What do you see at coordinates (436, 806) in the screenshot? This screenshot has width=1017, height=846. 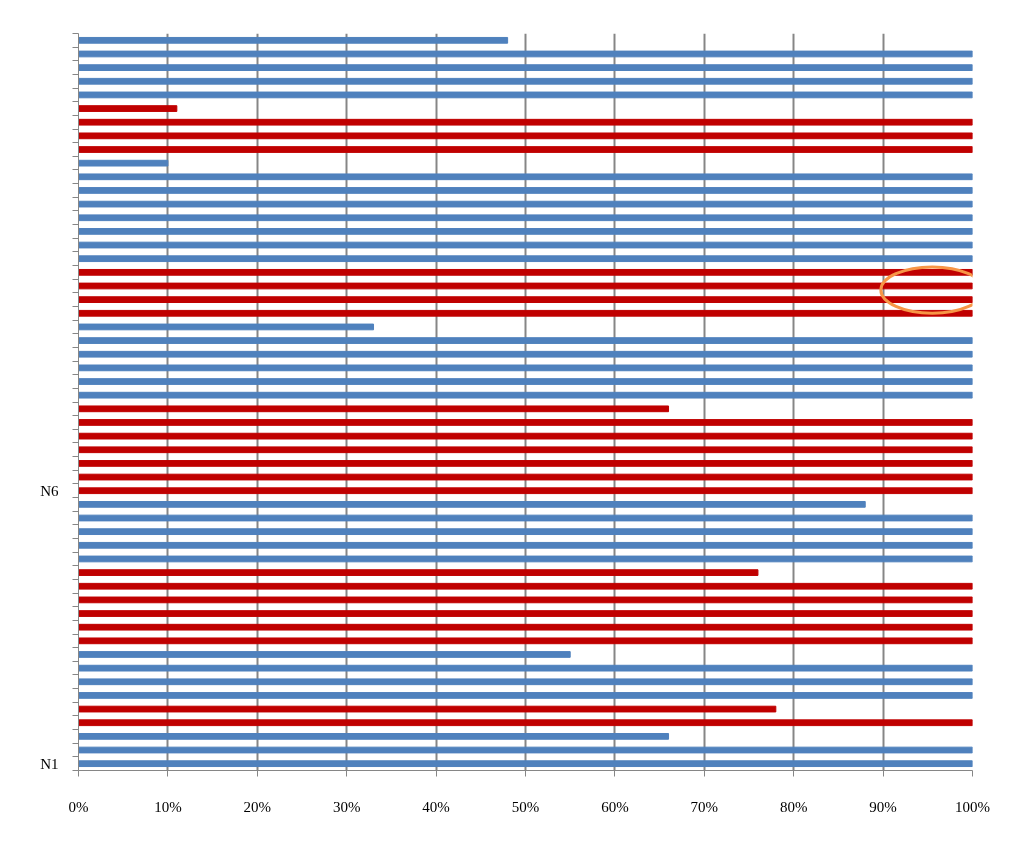 I see `x-tick-label: 40%` at bounding box center [436, 806].